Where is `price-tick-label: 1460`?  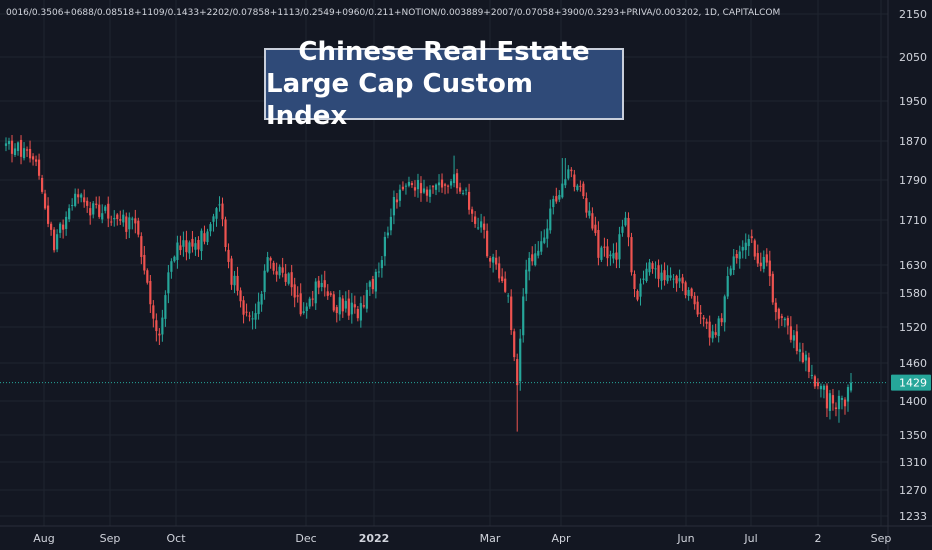 price-tick-label: 1460 is located at coordinates (913, 363).